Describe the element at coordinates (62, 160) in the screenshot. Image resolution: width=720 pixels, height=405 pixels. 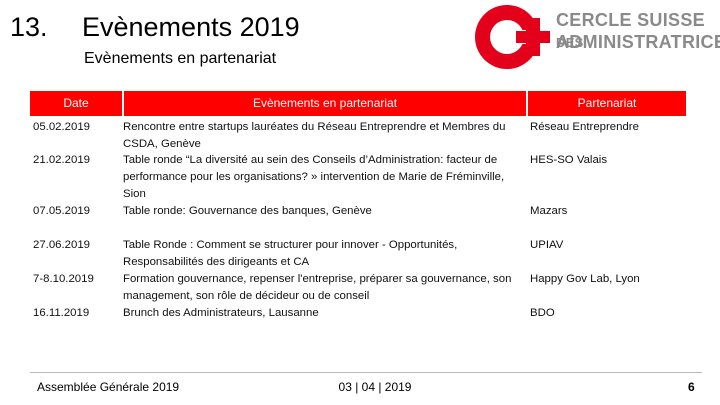
I see `date-cell: 21.02.2019` at that location.